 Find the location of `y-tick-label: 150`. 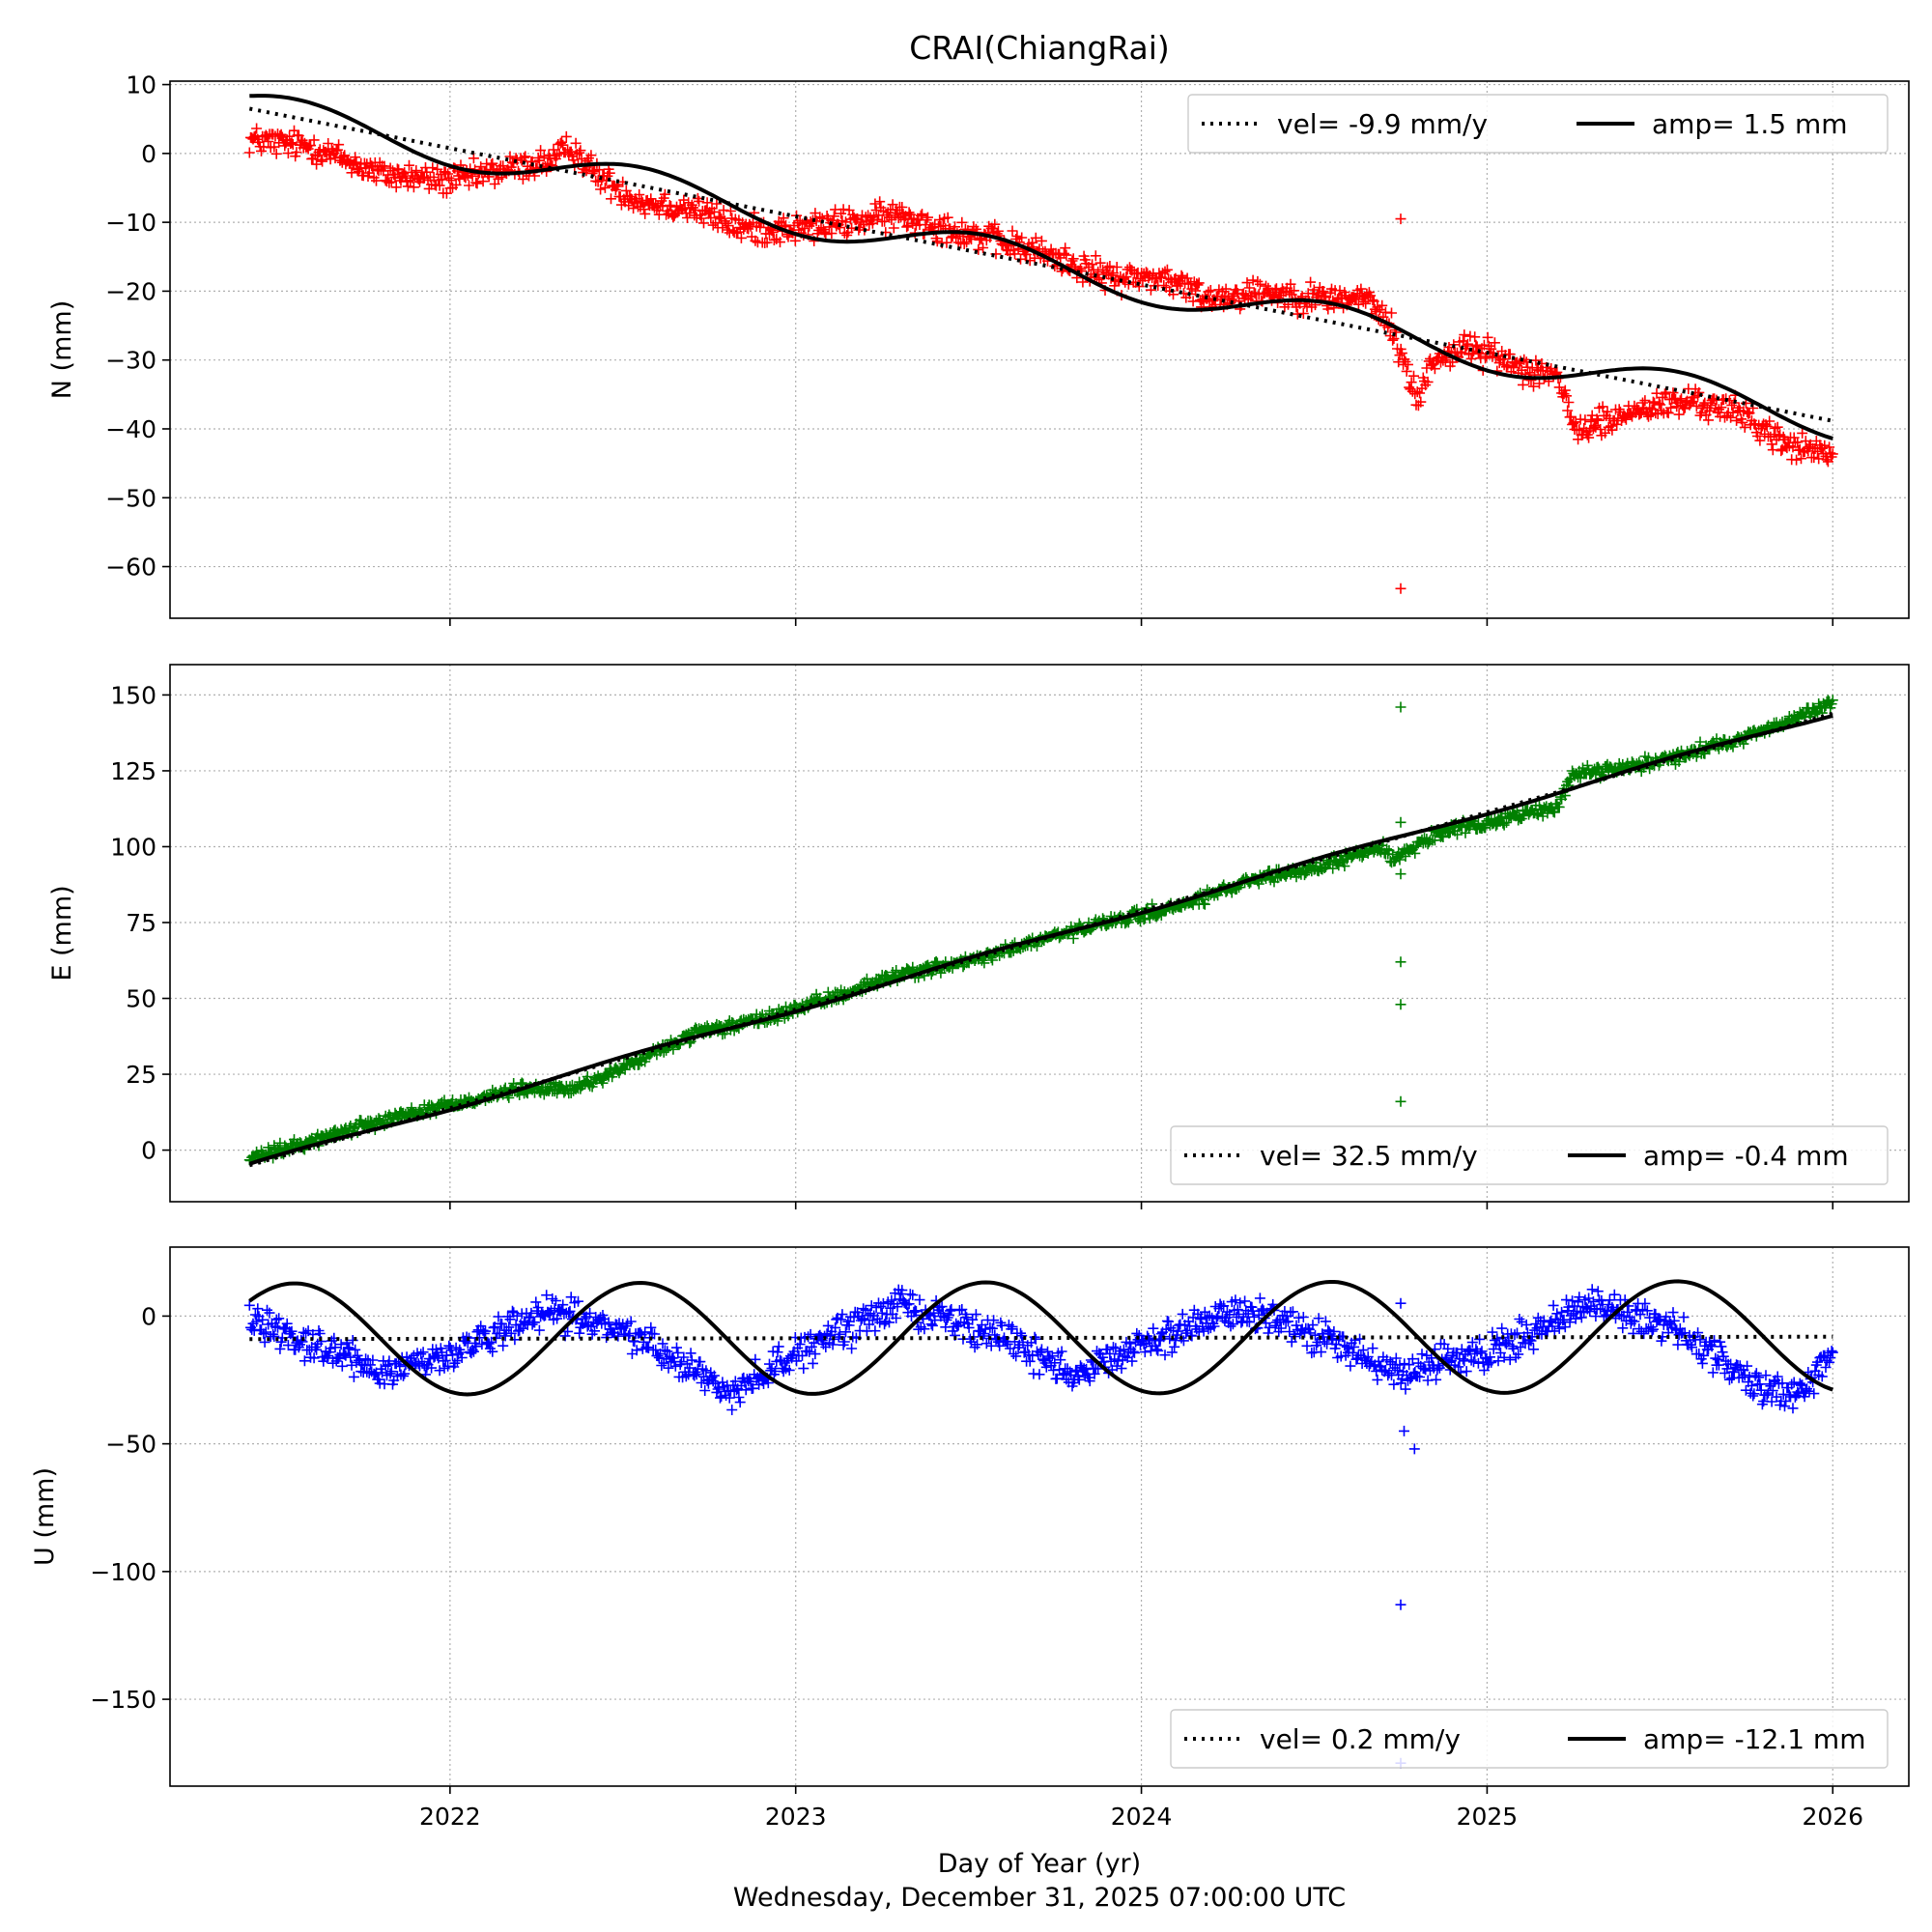

y-tick-label: 150 is located at coordinates (133, 695).